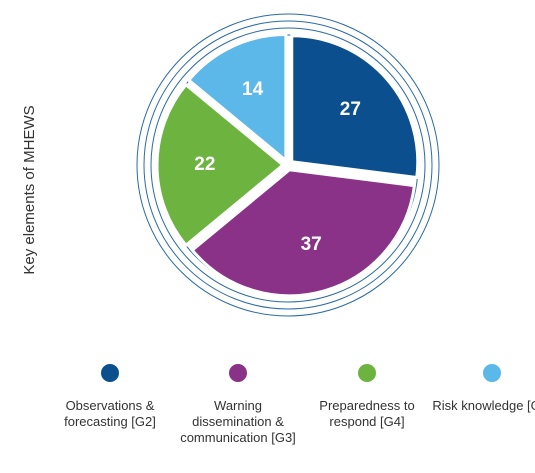 The image size is (535, 473). I want to click on legend-item: Observations & forecasting [G2], so click(110, 397).